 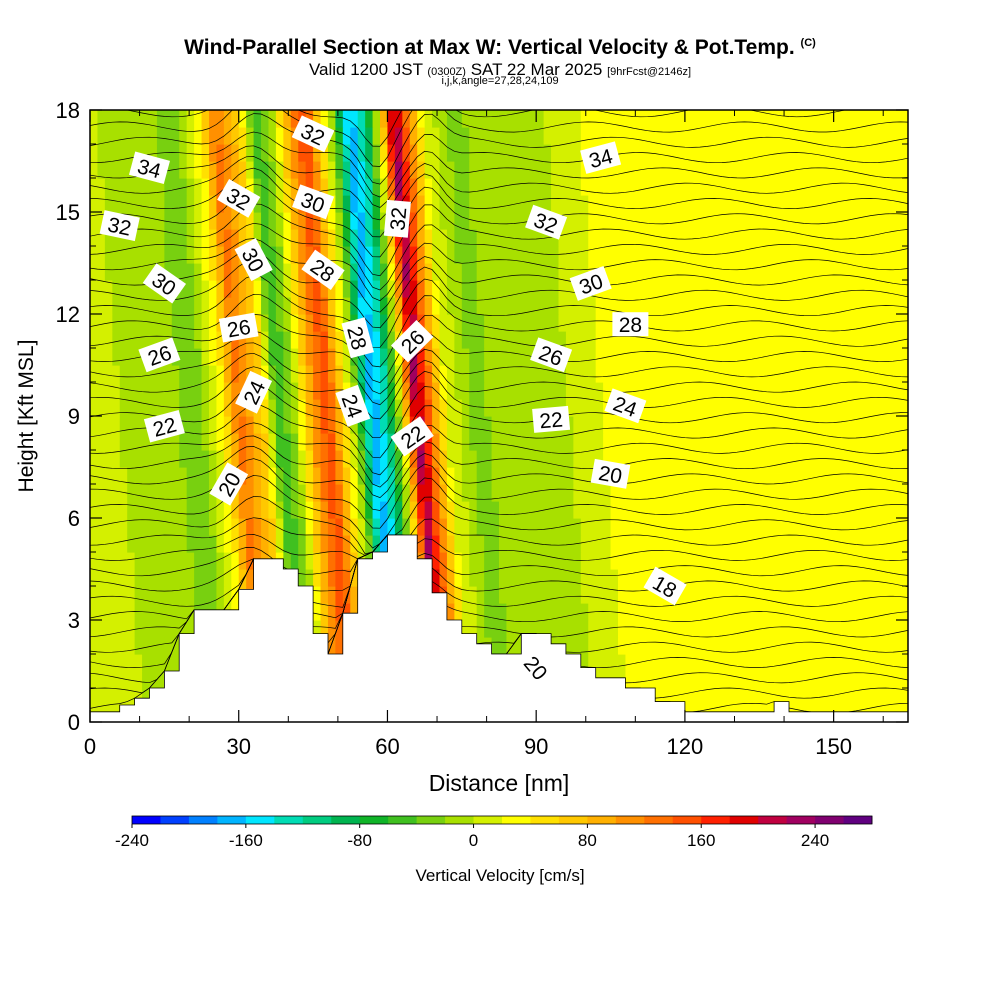 What do you see at coordinates (815, 840) in the screenshot?
I see `colorbar-tick-label: 240` at bounding box center [815, 840].